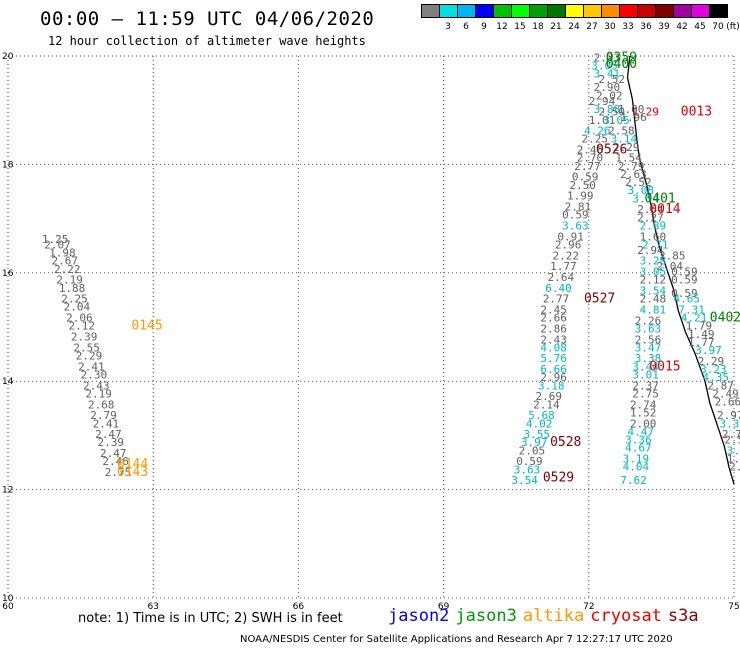  What do you see at coordinates (641, 190) in the screenshot?
I see `wave-height-value: 3.08` at bounding box center [641, 190].